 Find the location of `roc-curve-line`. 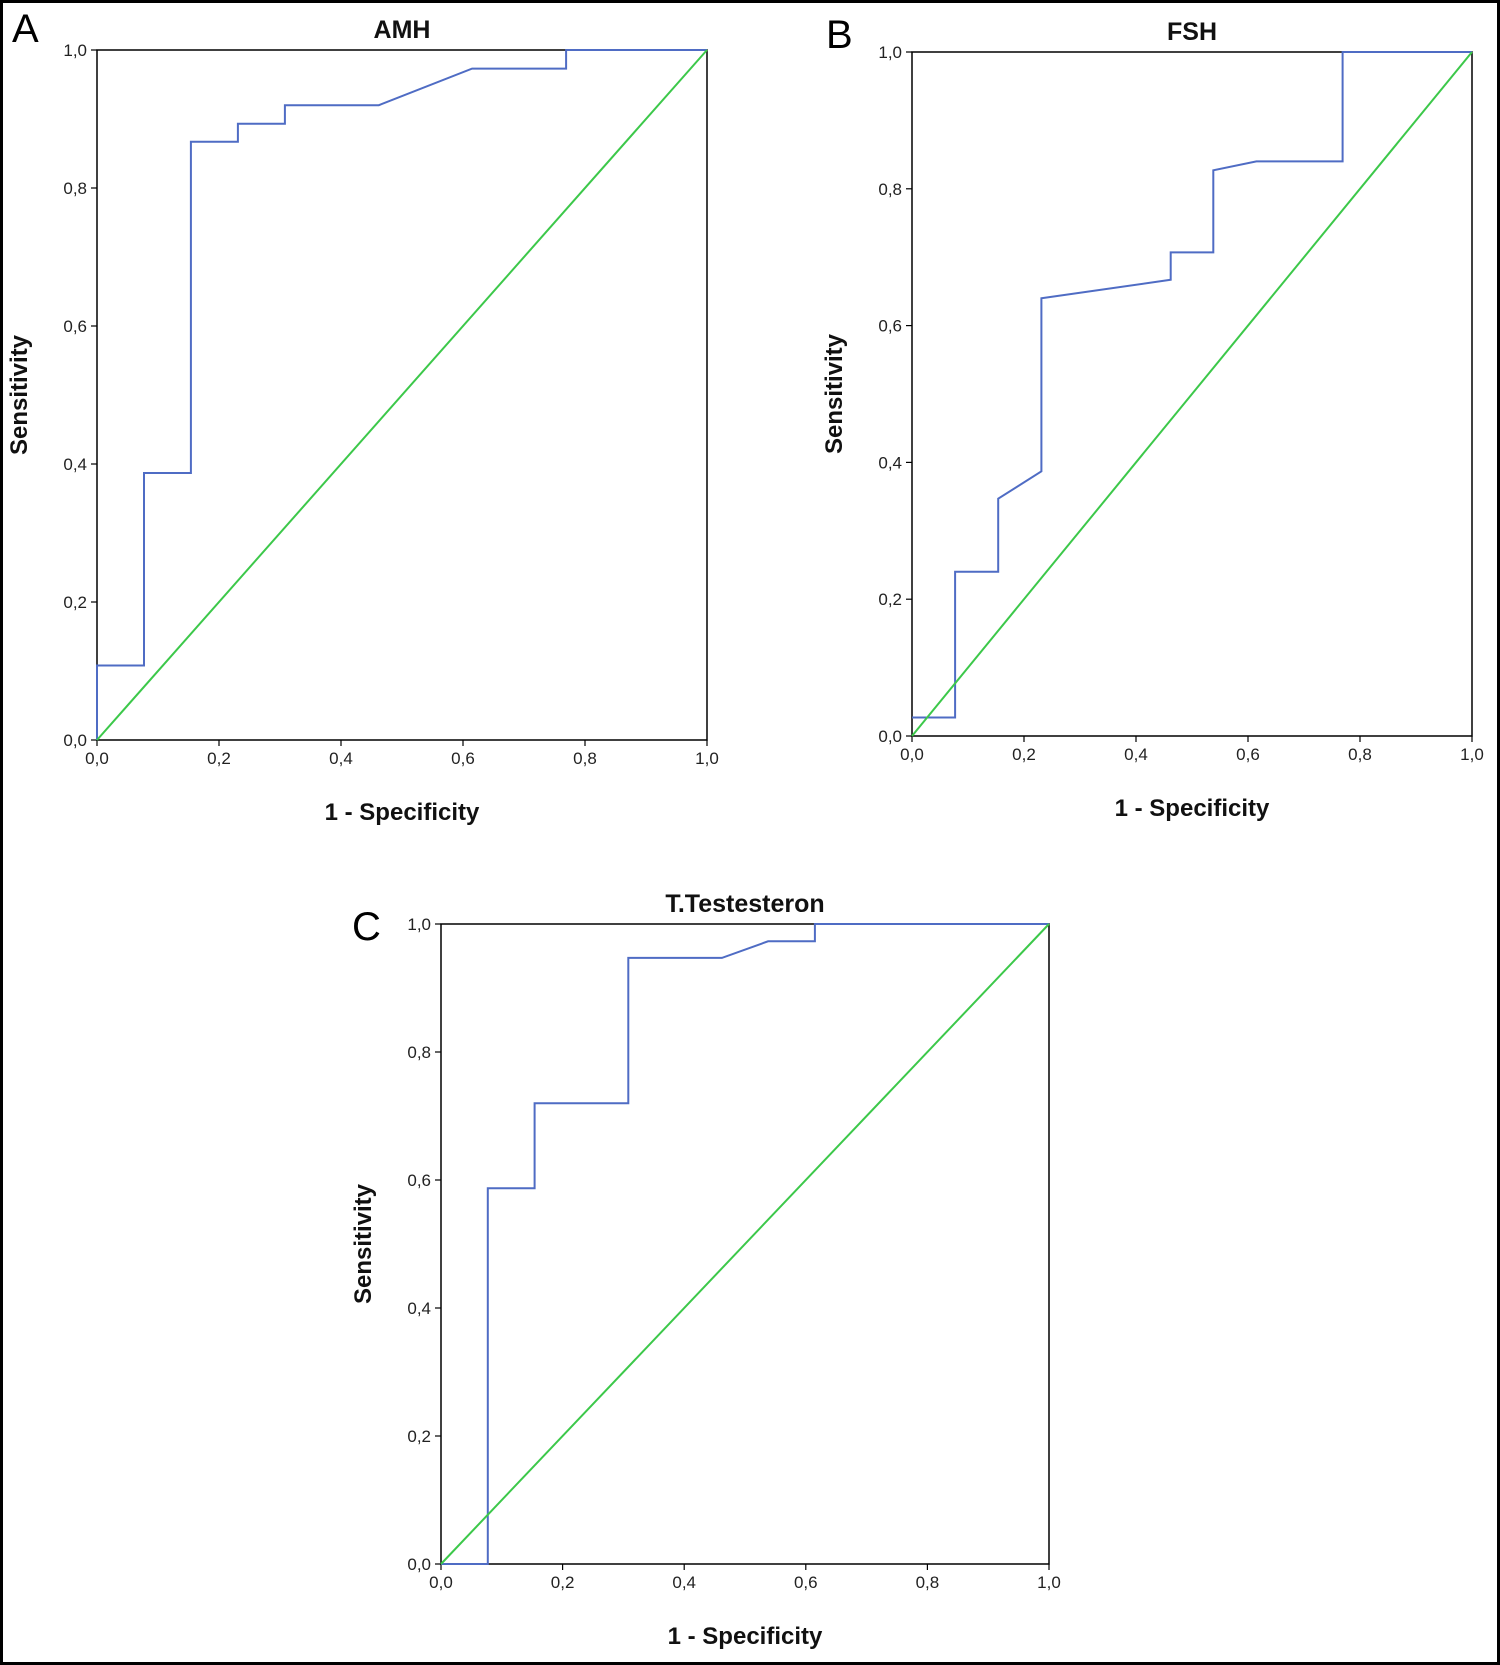

roc-curve-line is located at coordinates (1192, 385).